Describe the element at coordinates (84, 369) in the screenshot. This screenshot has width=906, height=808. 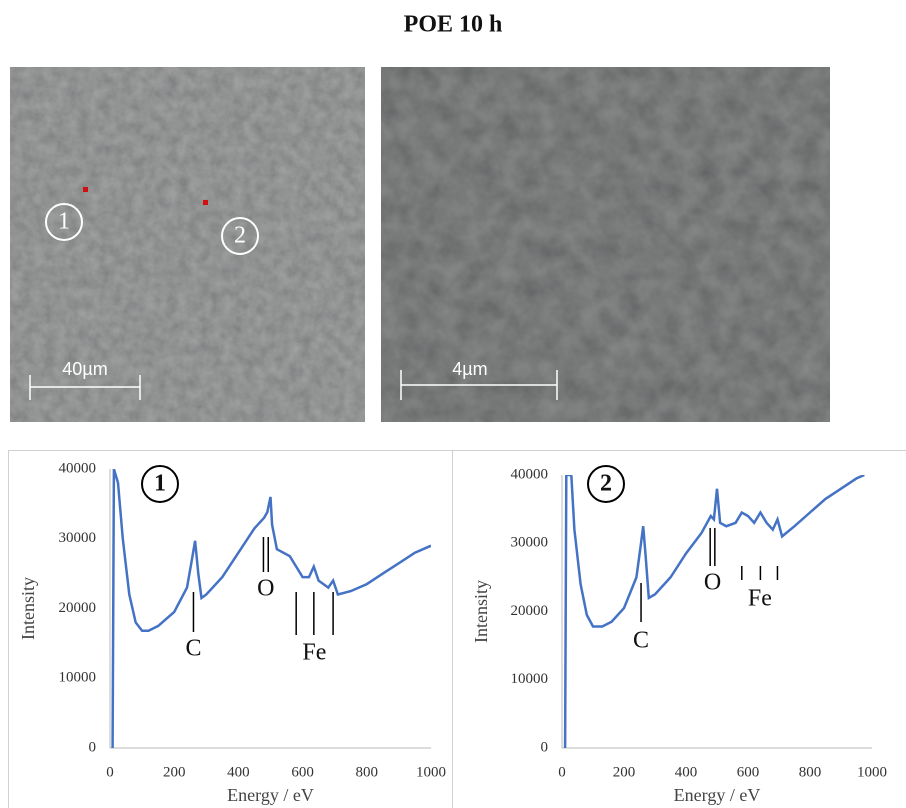
I see `scale-bar-label: 40µm` at that location.